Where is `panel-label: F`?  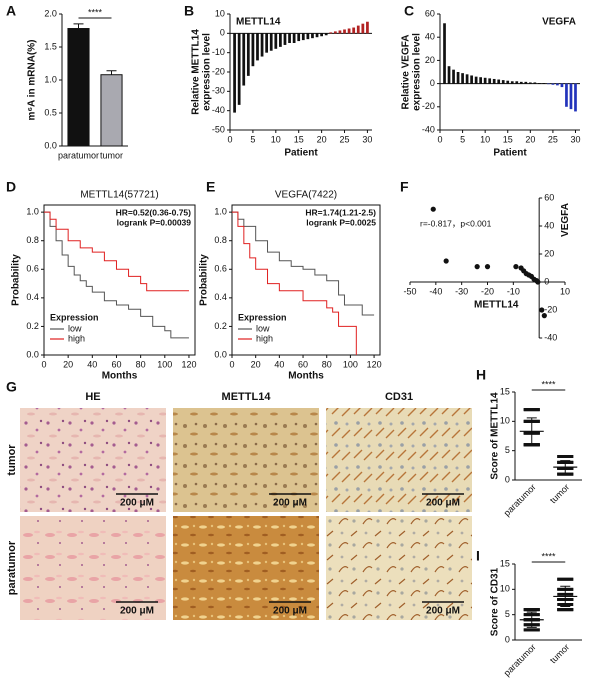 panel-label: F is located at coordinates (404, 187).